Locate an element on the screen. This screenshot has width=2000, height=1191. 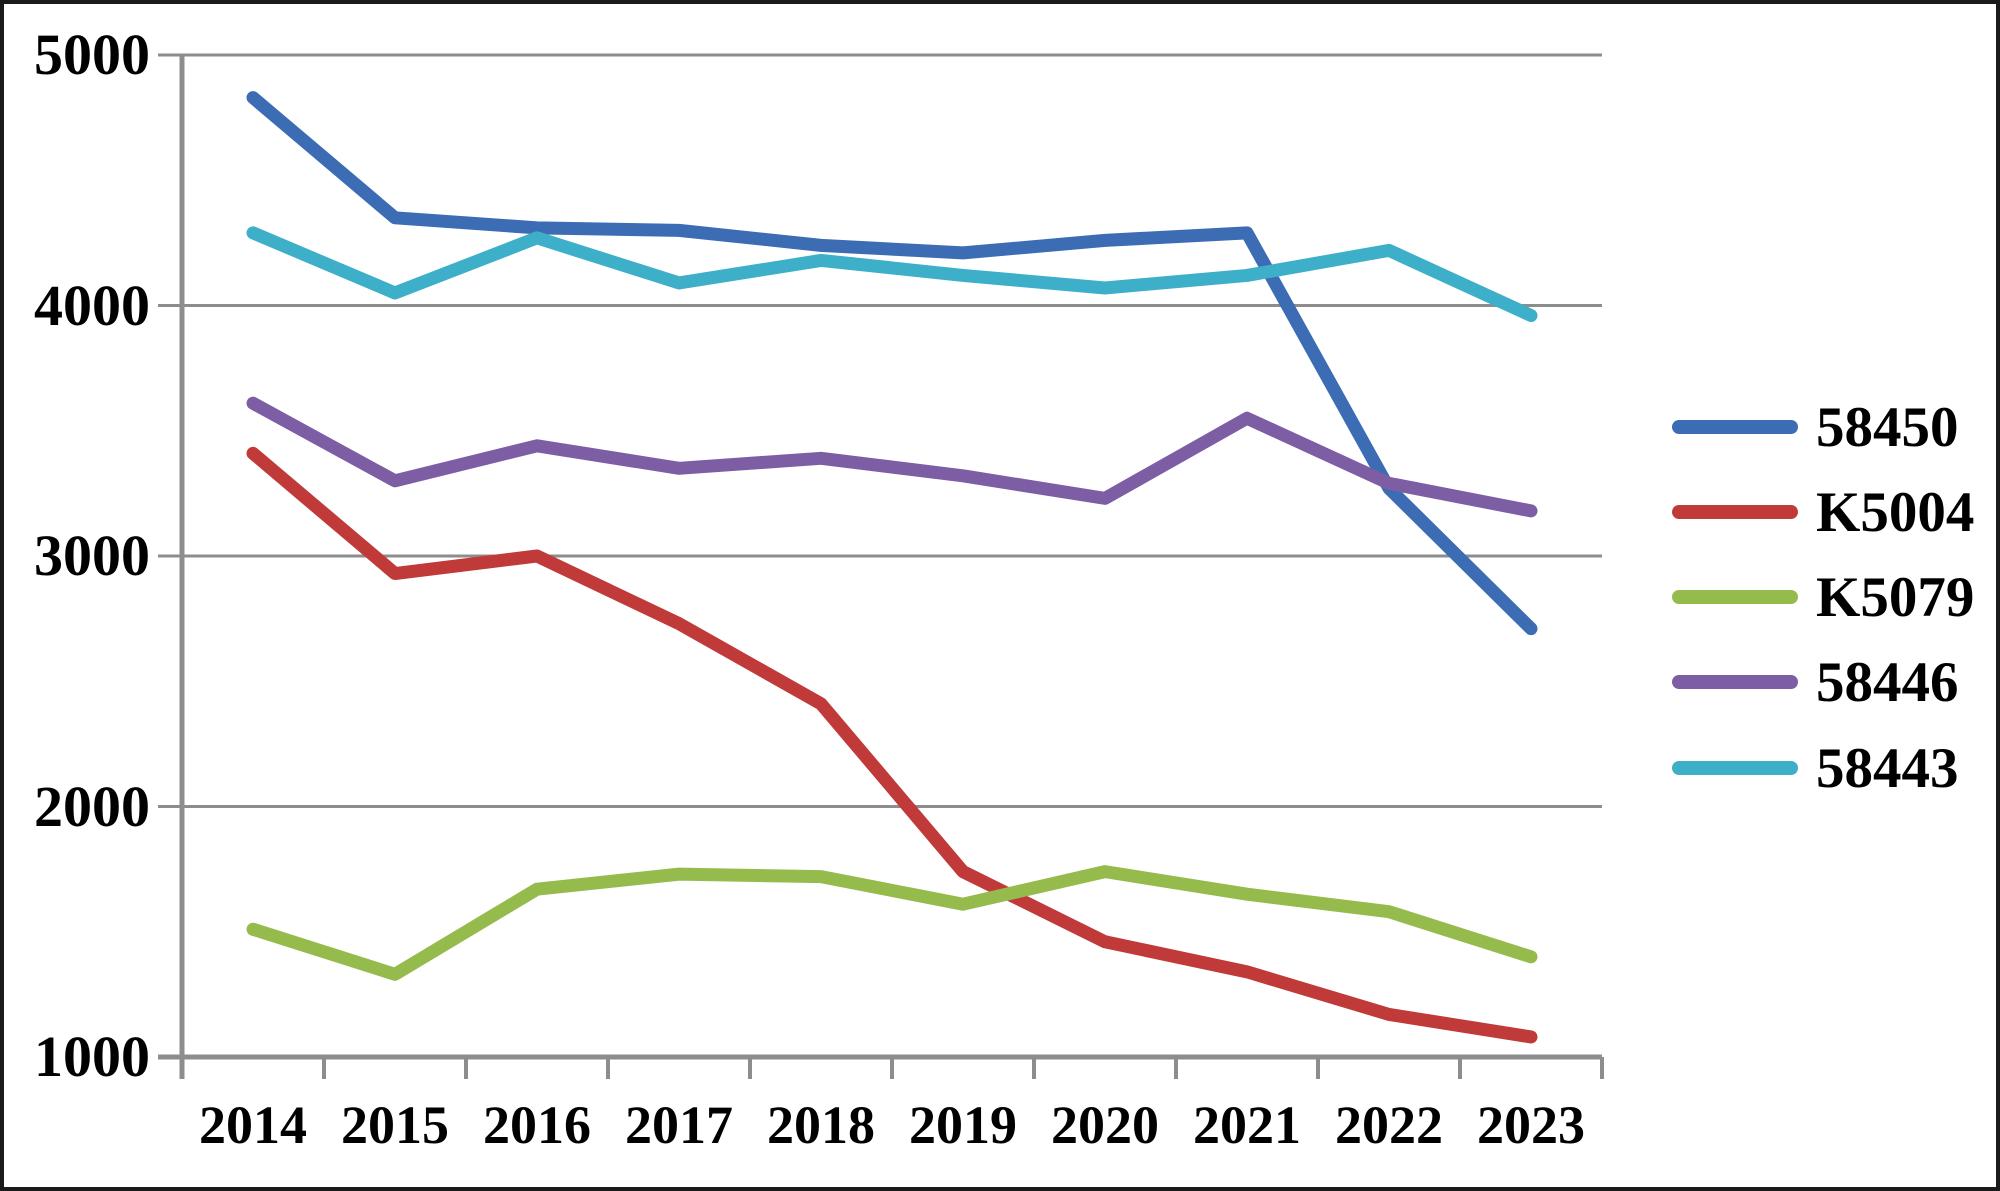
legend-item-K5079: K5079 is located at coordinates (1823, 597).